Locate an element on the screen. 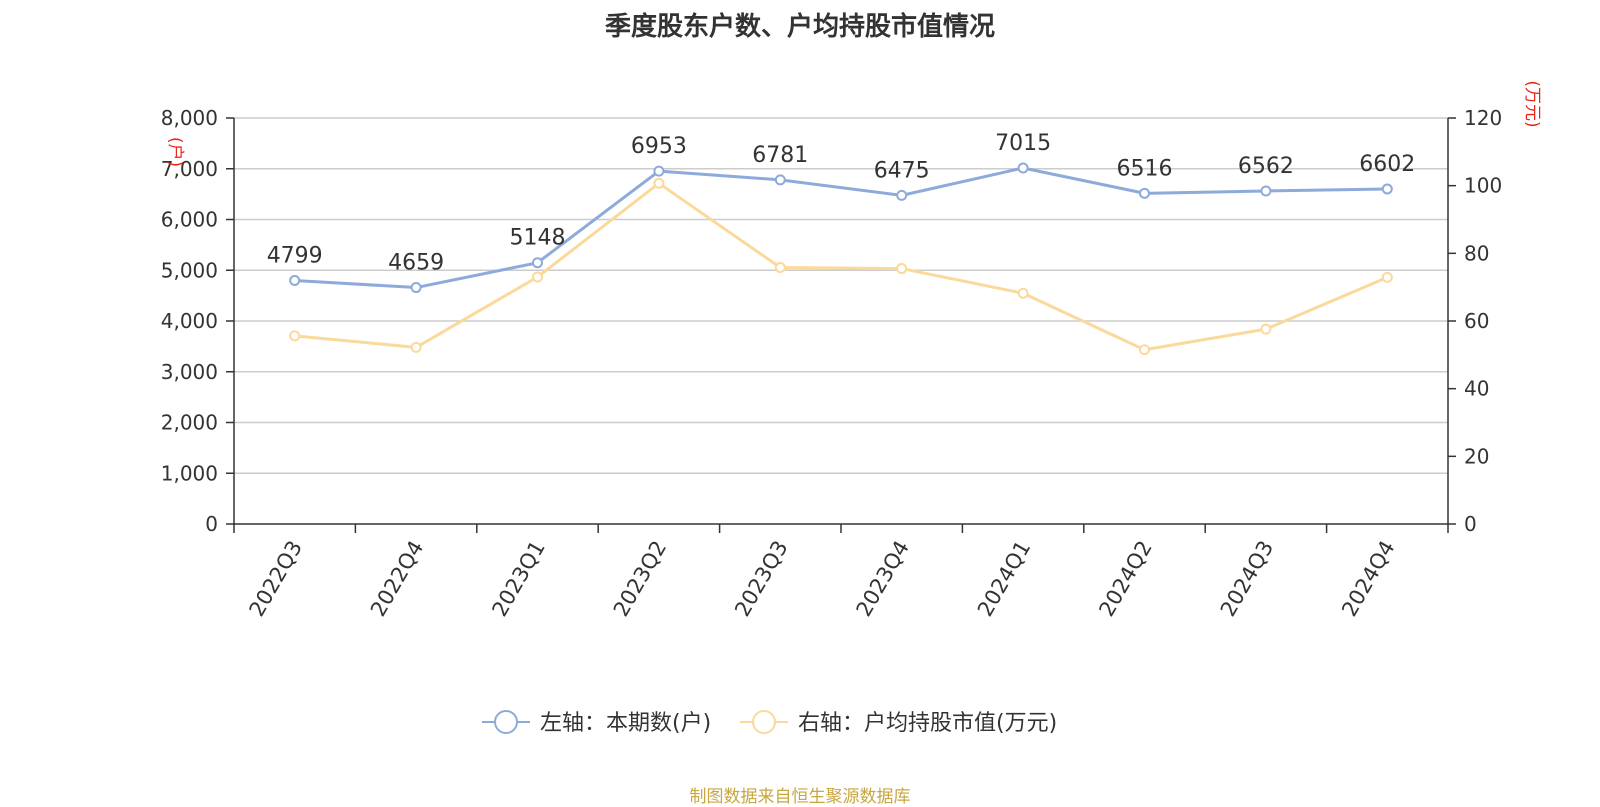 This screenshot has height=807, width=1600. x-tick-label: 2023Q4 is located at coordinates (883, 579).